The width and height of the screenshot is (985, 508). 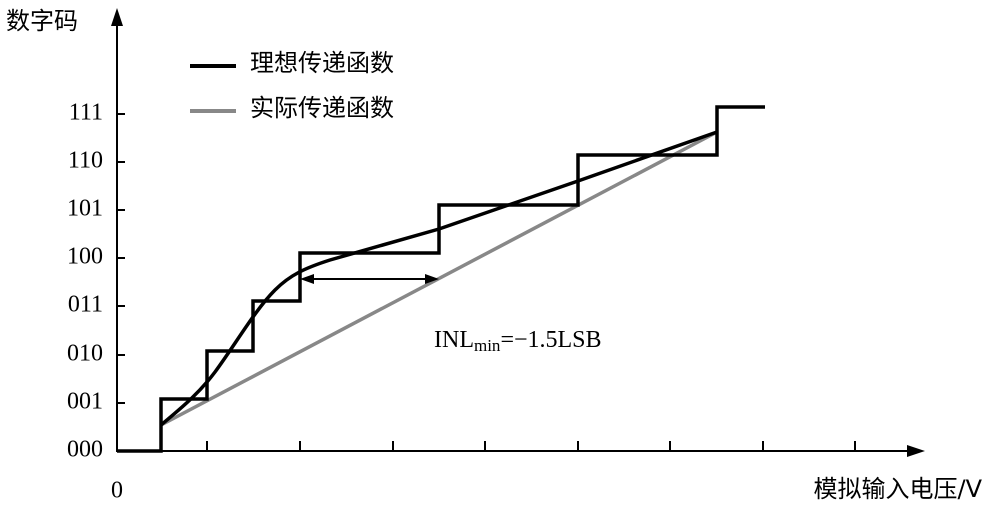 I want to click on legend-label: 实际传递函数, so click(x=322, y=108).